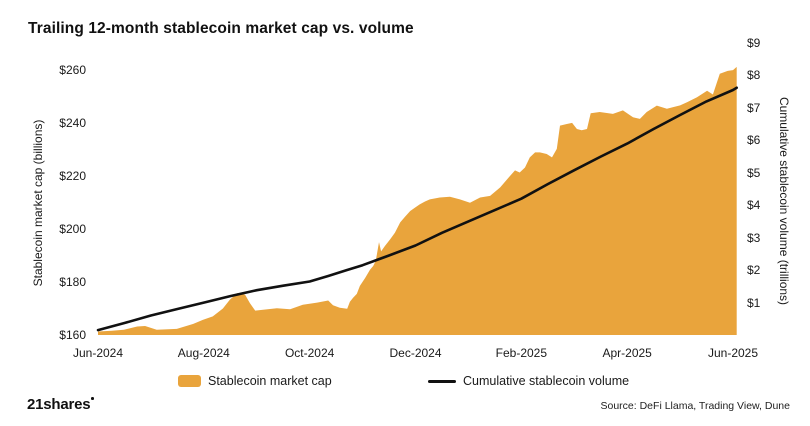 This screenshot has width=810, height=426. What do you see at coordinates (754, 172) in the screenshot?
I see `y-axis-right-tick: $5` at bounding box center [754, 172].